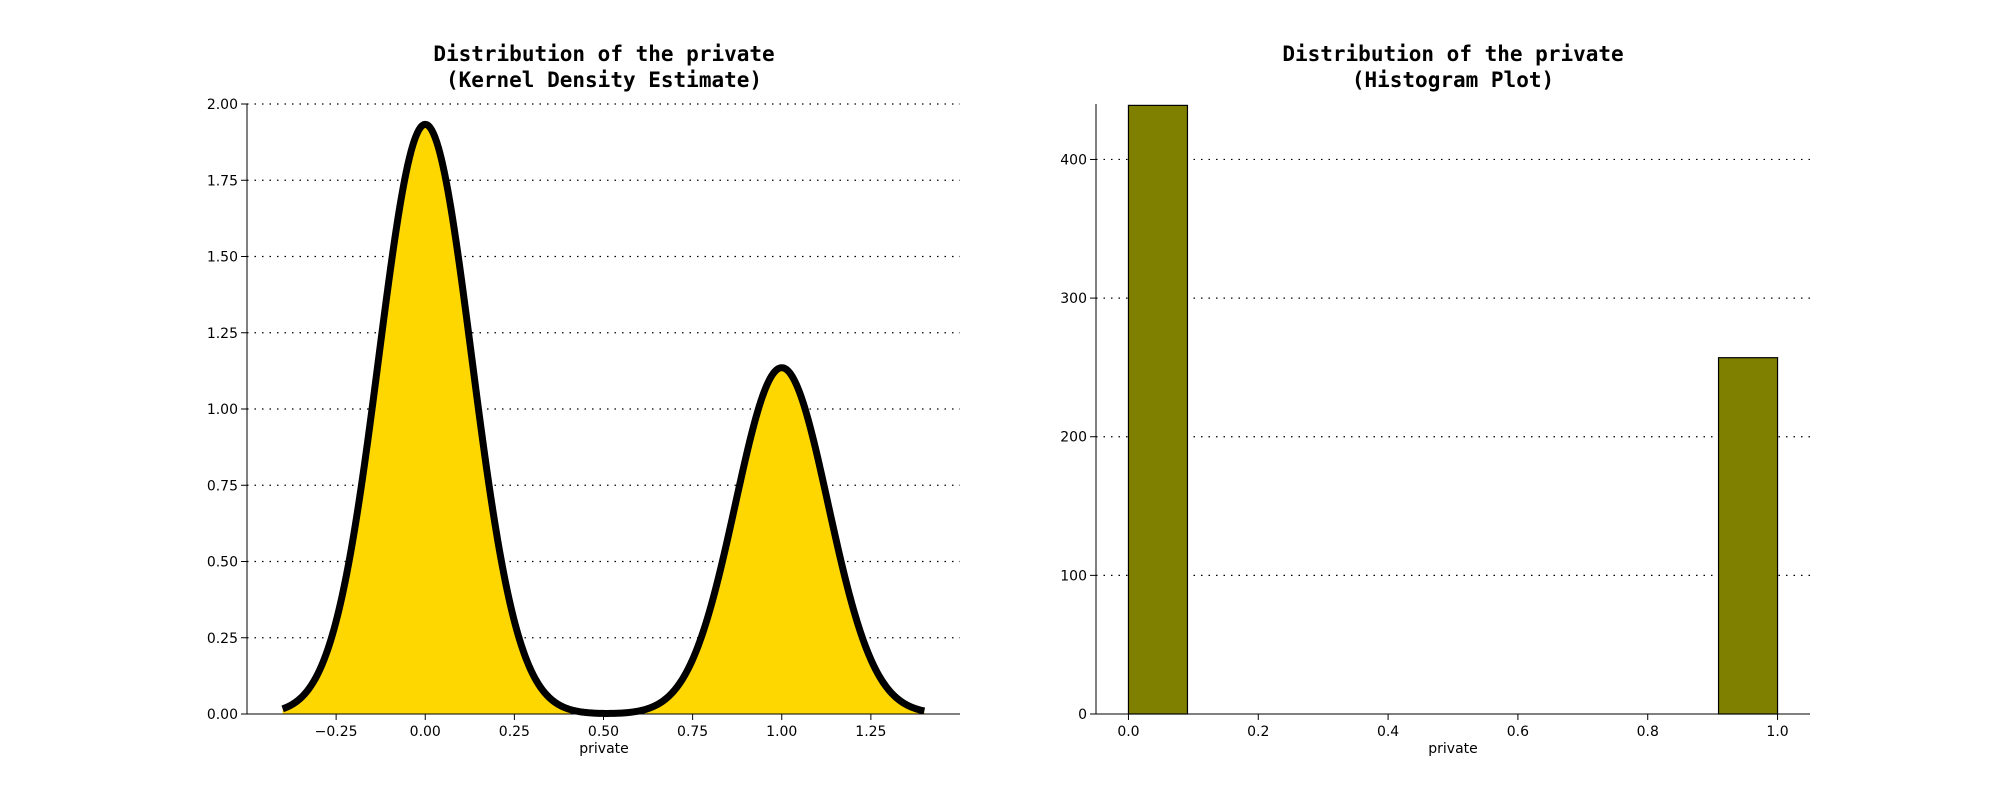  What do you see at coordinates (336, 732) in the screenshot?
I see `kde-x-tick-label: −0.25` at bounding box center [336, 732].